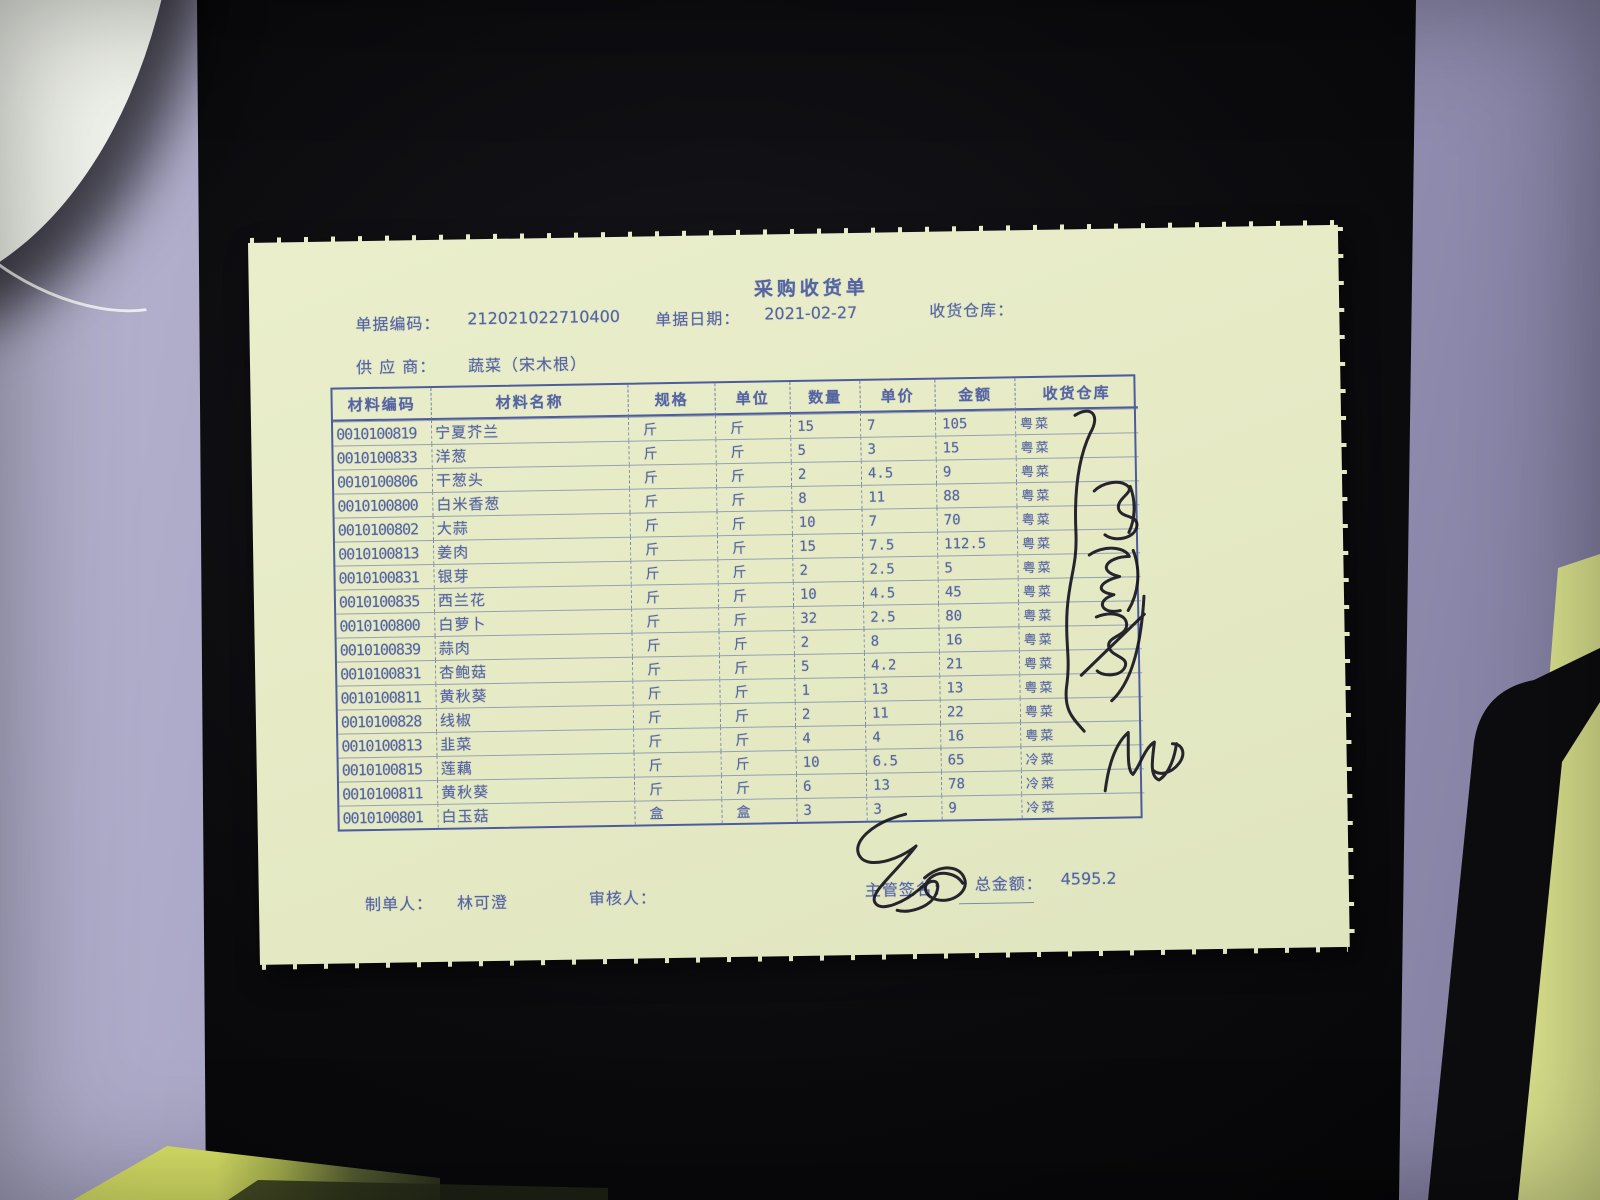 This screenshot has height=1200, width=1600. I want to click on table-cell: 0010100811, so click(386, 696).